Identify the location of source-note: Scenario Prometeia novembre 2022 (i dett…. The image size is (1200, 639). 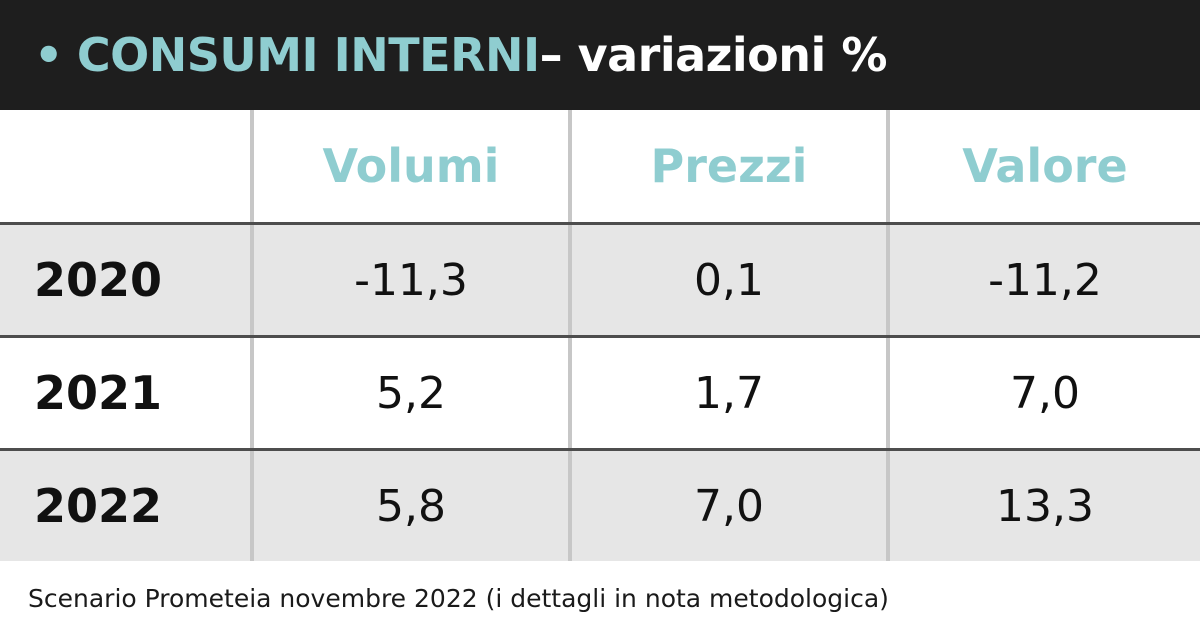
(458, 598).